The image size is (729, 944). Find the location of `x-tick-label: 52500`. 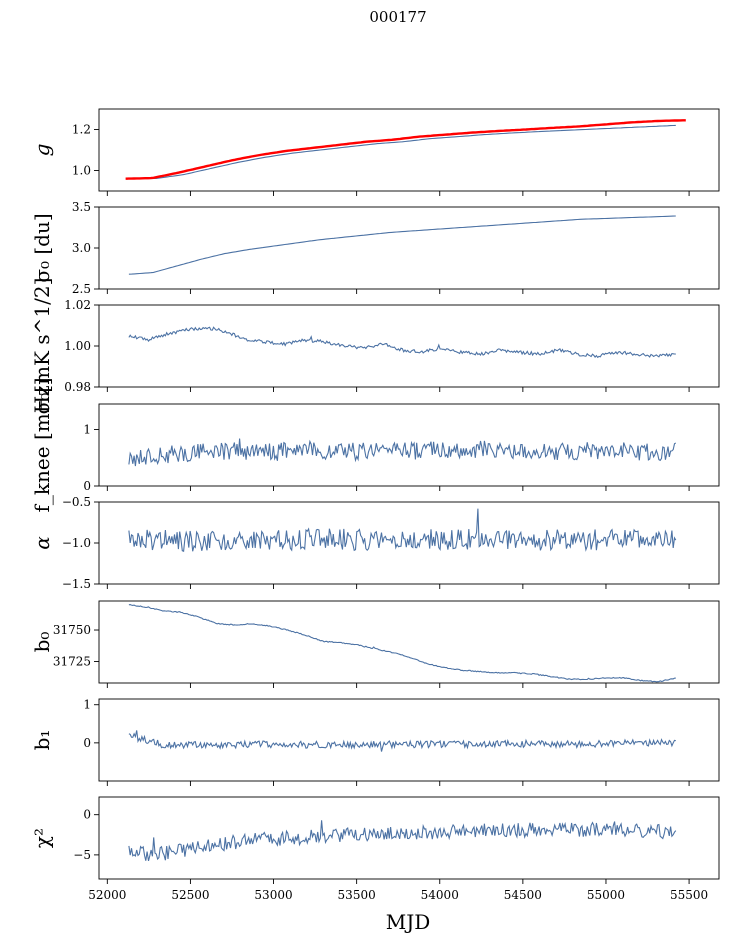

x-tick-label: 52500 is located at coordinates (190, 895).